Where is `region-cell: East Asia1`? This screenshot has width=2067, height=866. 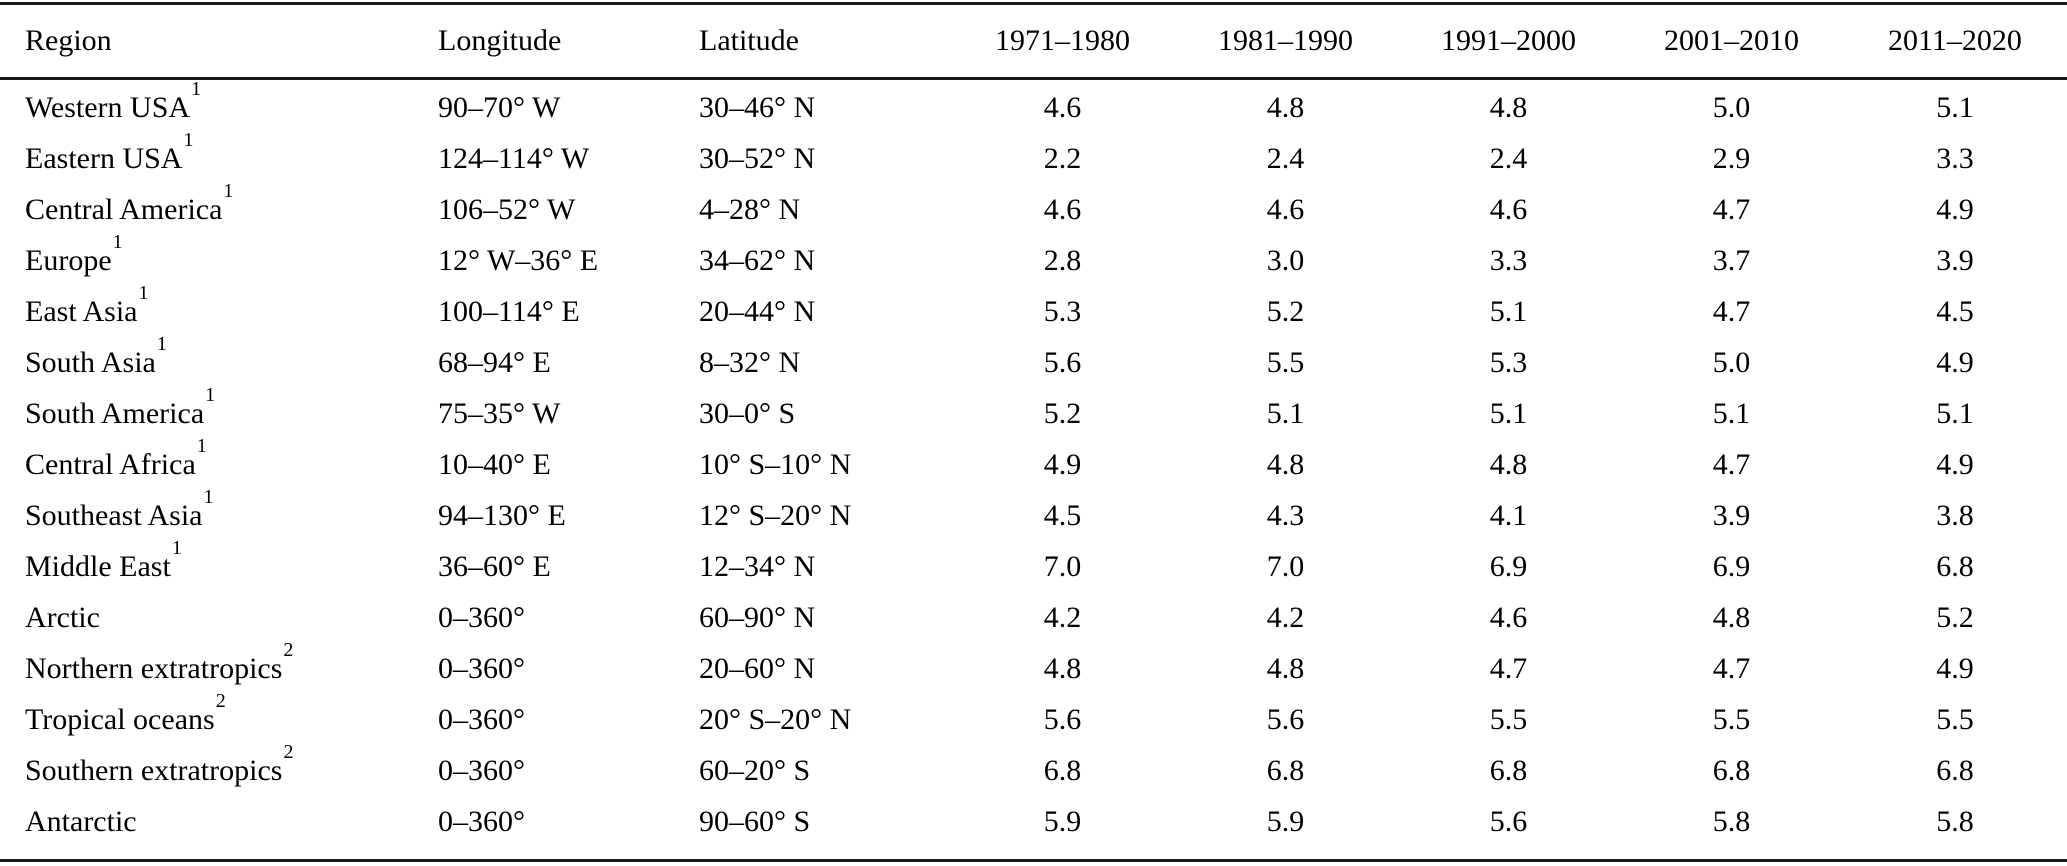
region-cell: East Asia1 is located at coordinates (219, 310).